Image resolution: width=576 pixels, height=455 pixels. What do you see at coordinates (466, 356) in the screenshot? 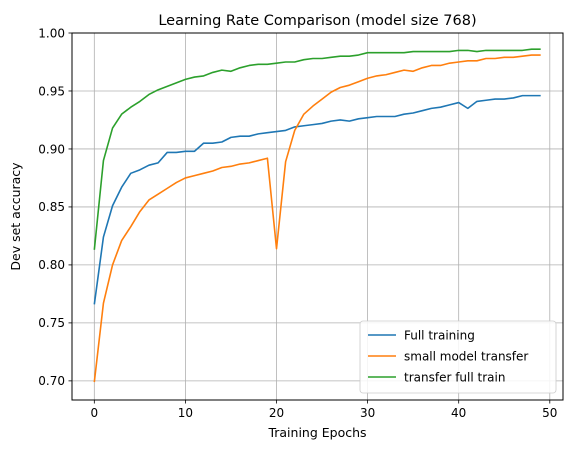
I see `legend-label: small model transfer` at bounding box center [466, 356].